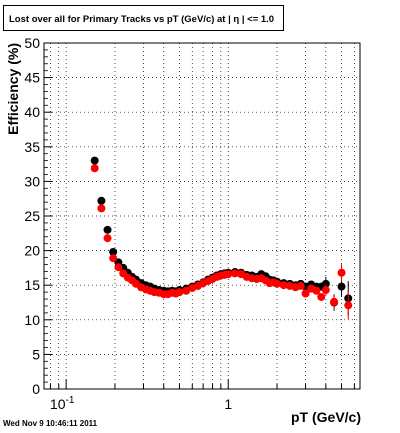 This screenshot has width=400, height=433. I want to click on y-tick-label: 25, so click(32, 216).